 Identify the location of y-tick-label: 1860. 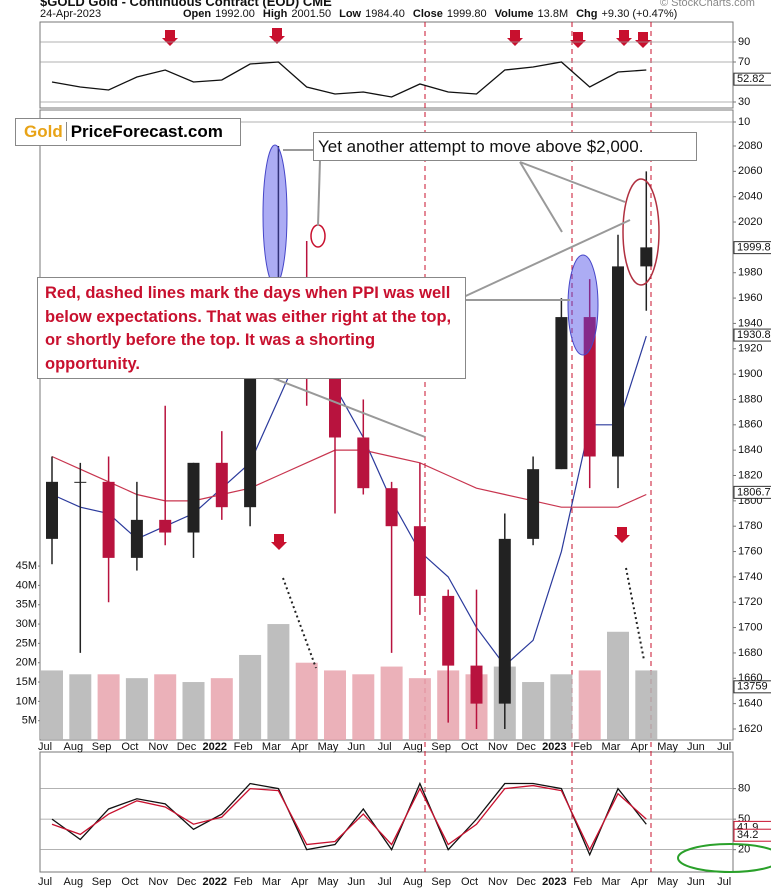
(750, 425).